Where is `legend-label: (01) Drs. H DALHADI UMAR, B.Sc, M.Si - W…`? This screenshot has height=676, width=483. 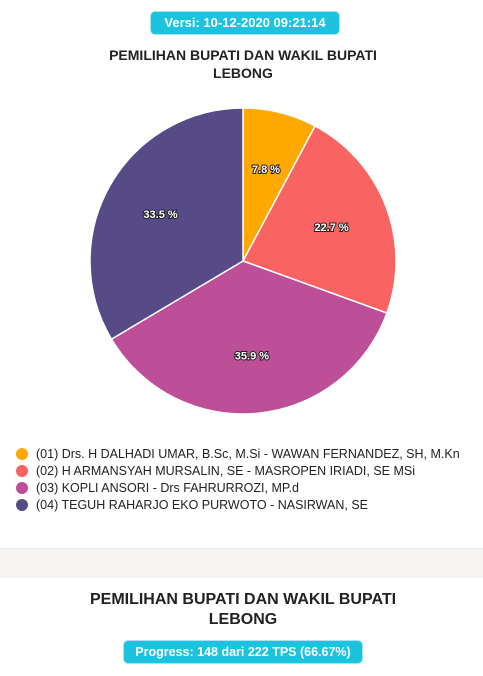 legend-label: (01) Drs. H DALHADI UMAR, B.Sc, M.Si - W… is located at coordinates (248, 453).